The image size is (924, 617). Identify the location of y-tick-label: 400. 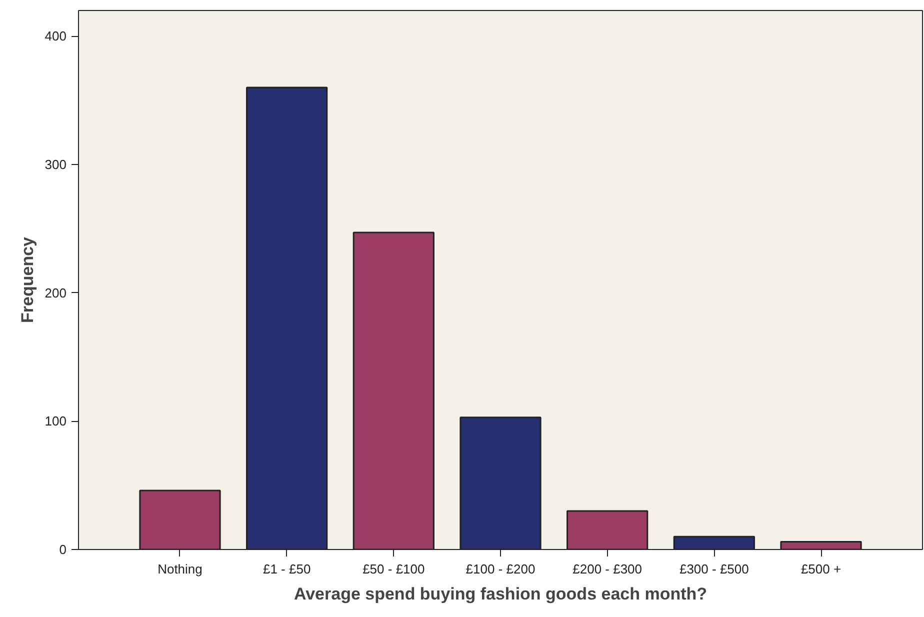
(55, 36).